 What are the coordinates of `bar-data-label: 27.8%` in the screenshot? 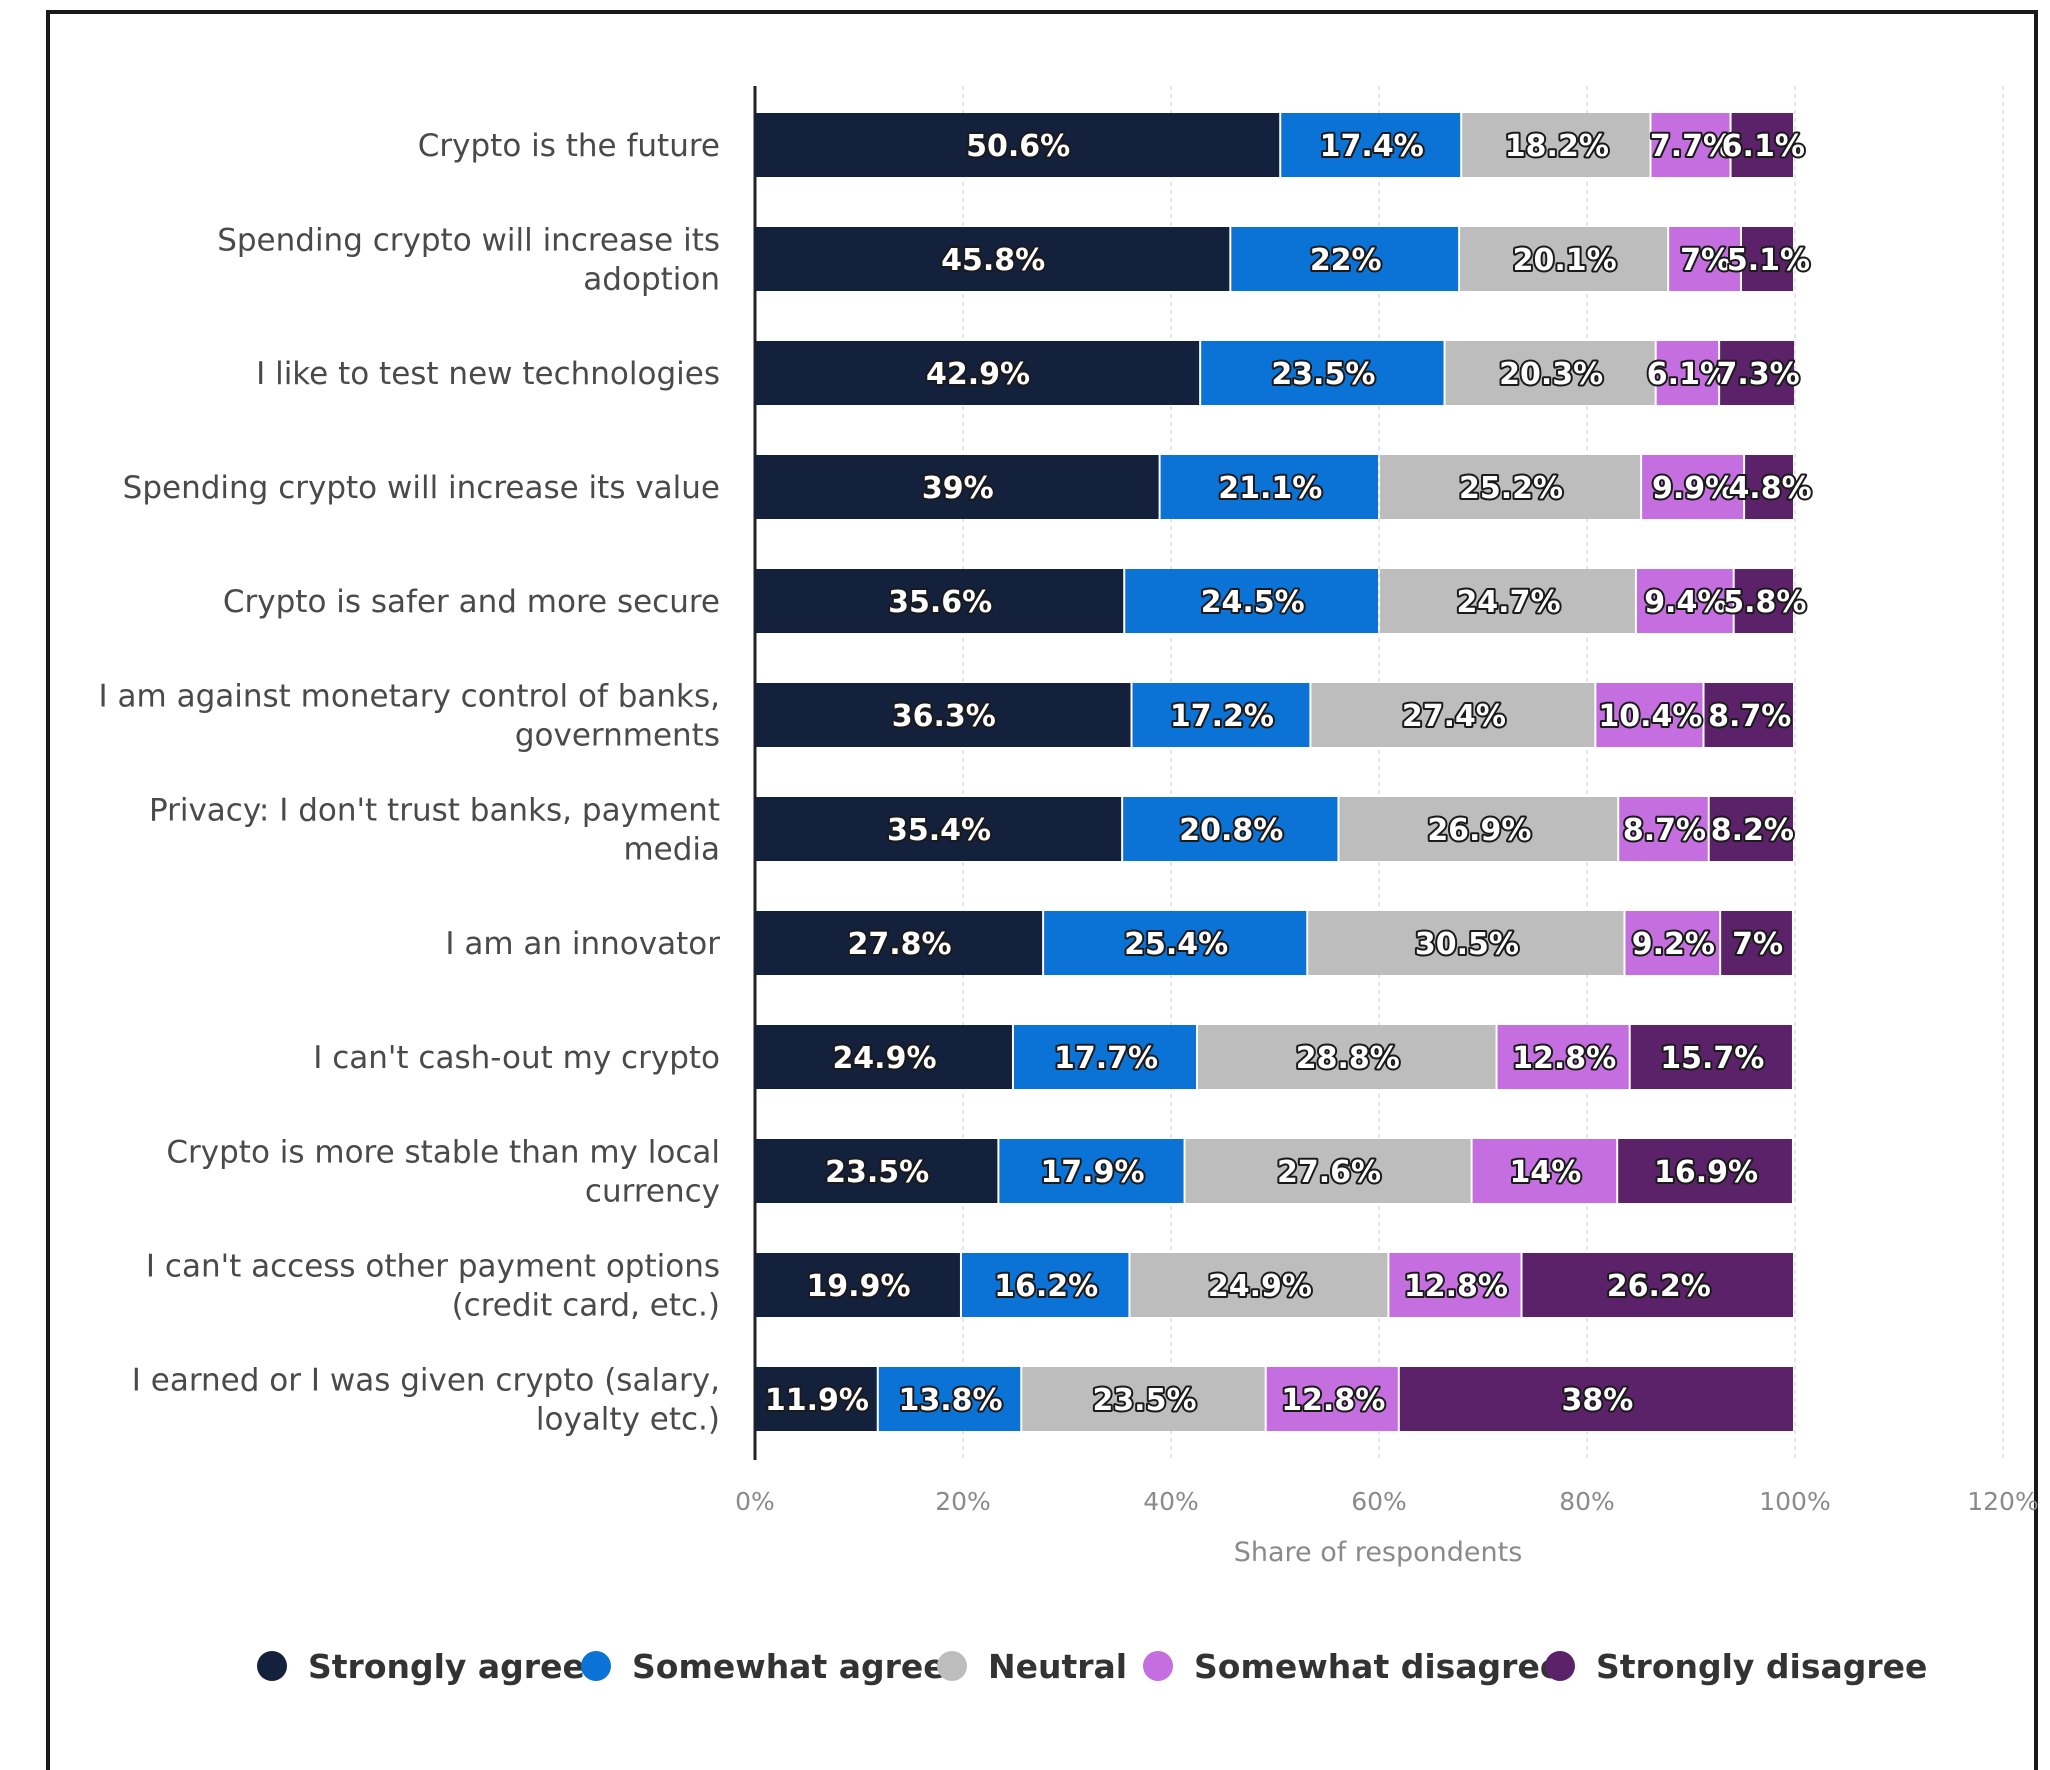 It's located at (900, 944).